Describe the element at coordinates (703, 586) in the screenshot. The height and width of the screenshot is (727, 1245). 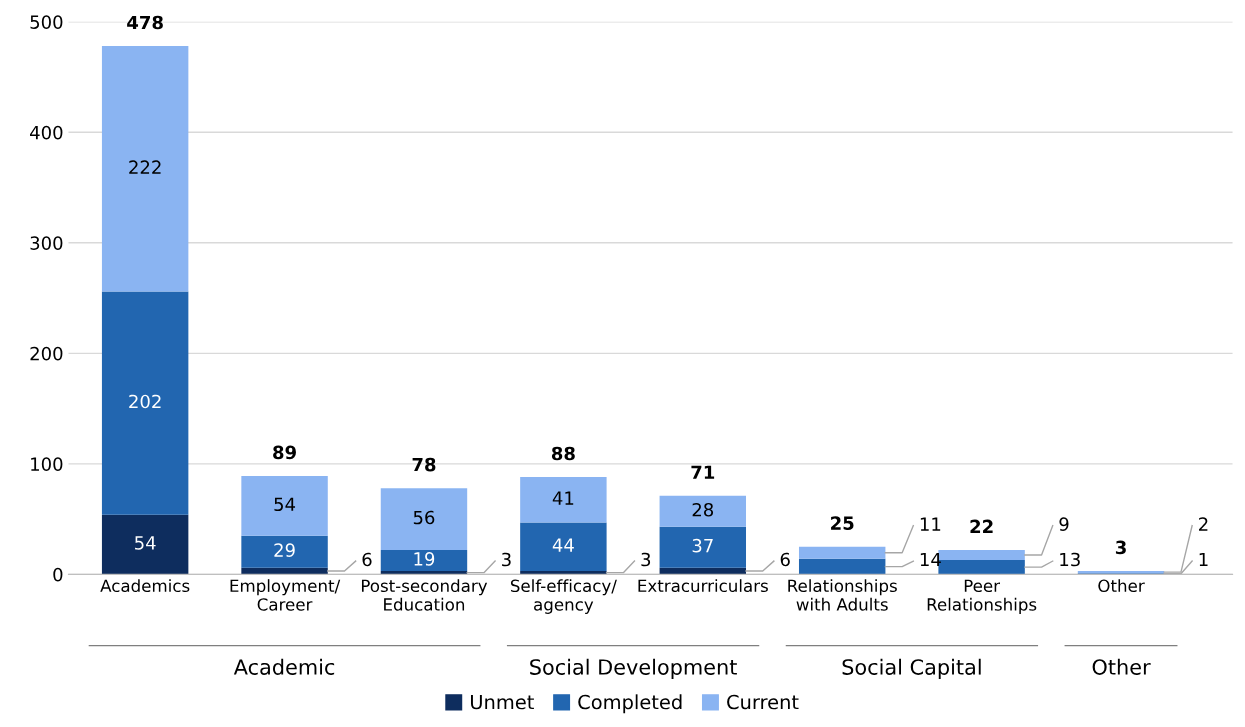
I see `x-tick-label: Extracurriculars` at that location.